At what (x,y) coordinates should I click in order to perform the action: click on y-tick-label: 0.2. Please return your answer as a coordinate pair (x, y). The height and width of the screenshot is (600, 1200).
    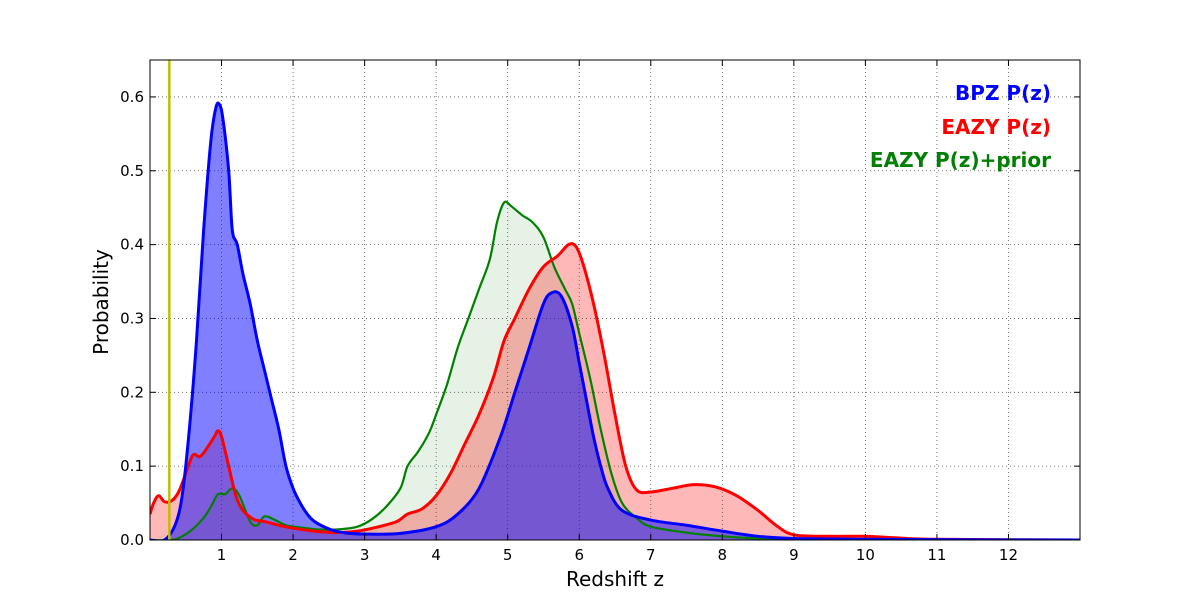
    Looking at the image, I should click on (132, 392).